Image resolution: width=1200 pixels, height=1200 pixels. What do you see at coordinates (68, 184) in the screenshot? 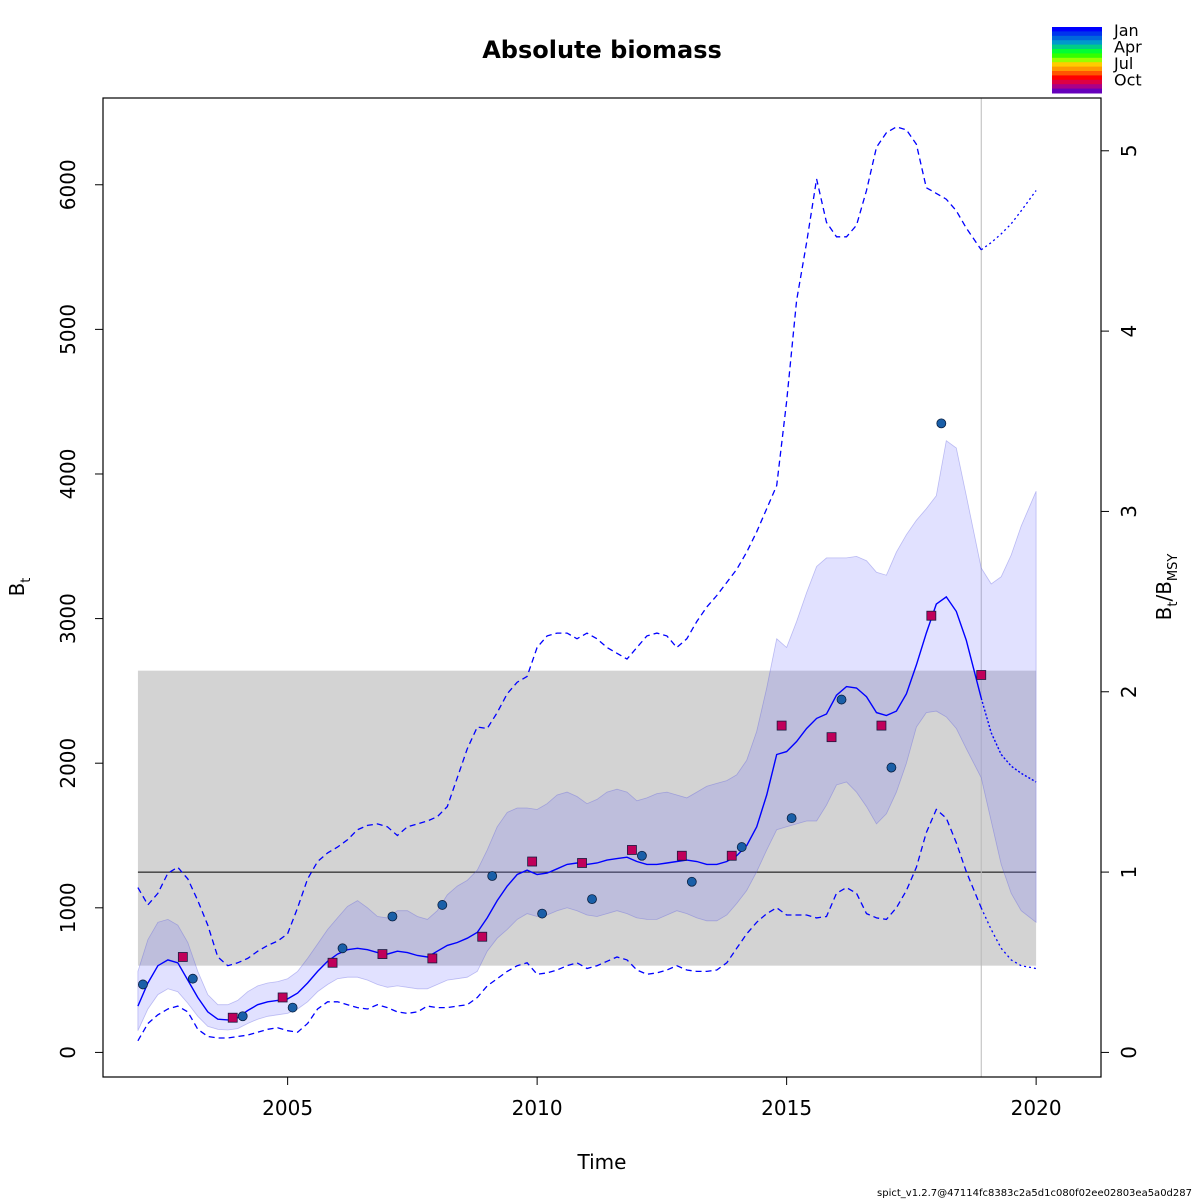
I see `y-tick-label: 6000` at bounding box center [68, 184].